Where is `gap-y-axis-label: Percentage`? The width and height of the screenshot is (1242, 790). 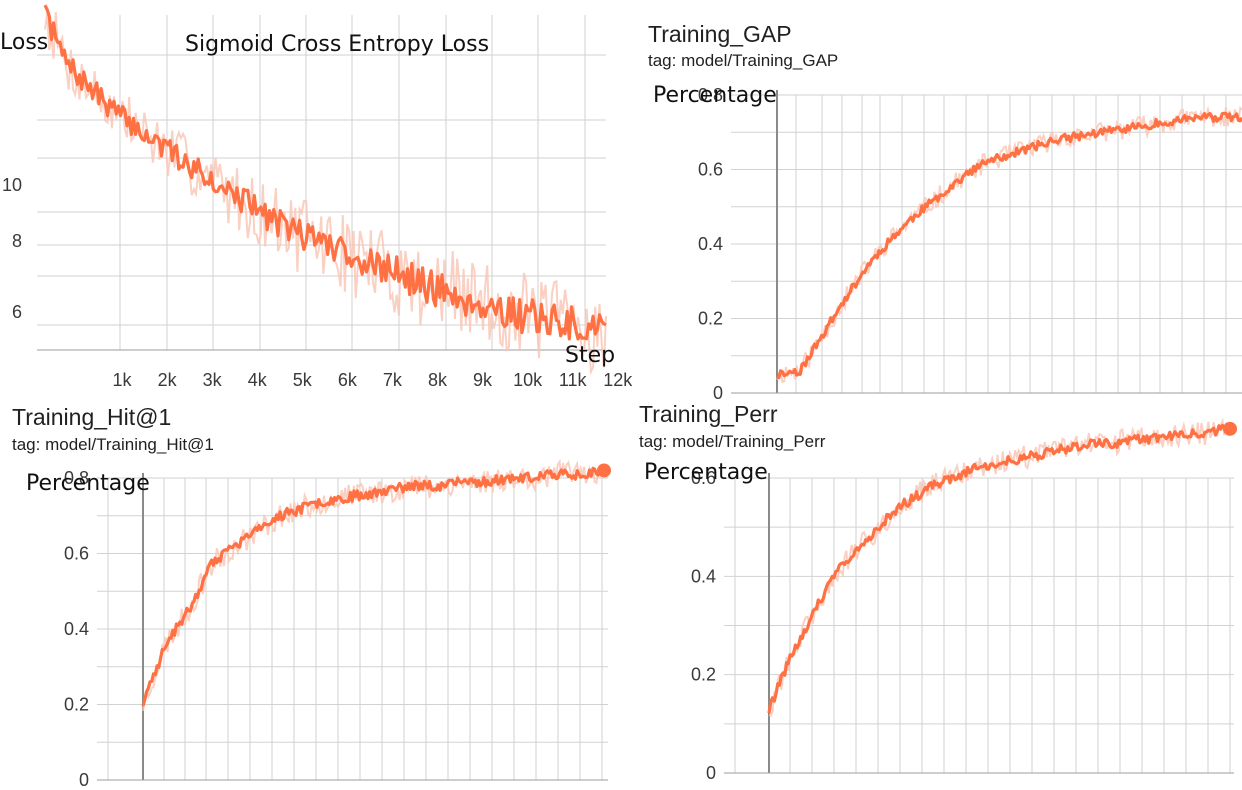
gap-y-axis-label: Percentage is located at coordinates (715, 95).